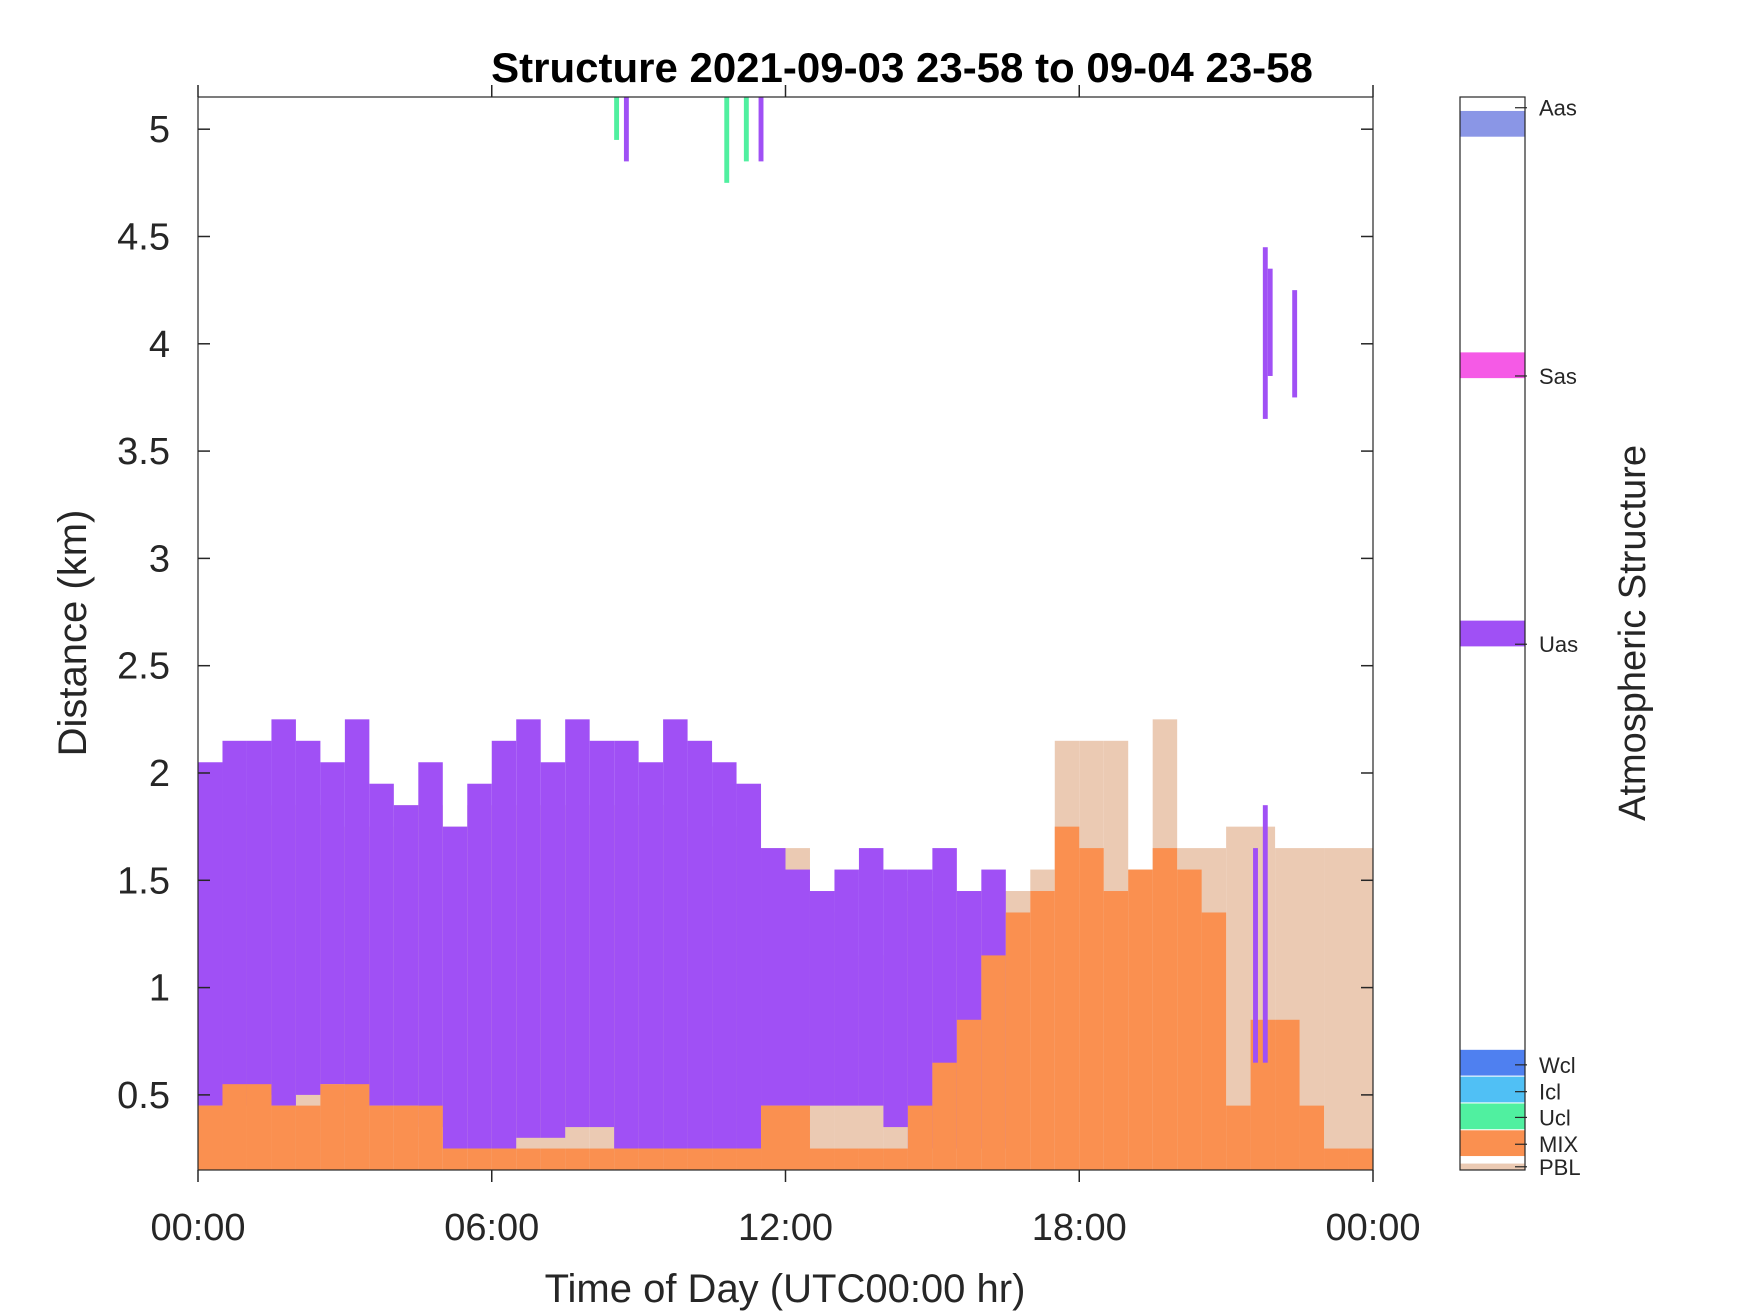 Image resolution: width=1750 pixels, height=1313 pixels. I want to click on colorbar-frame, so click(1492, 633).